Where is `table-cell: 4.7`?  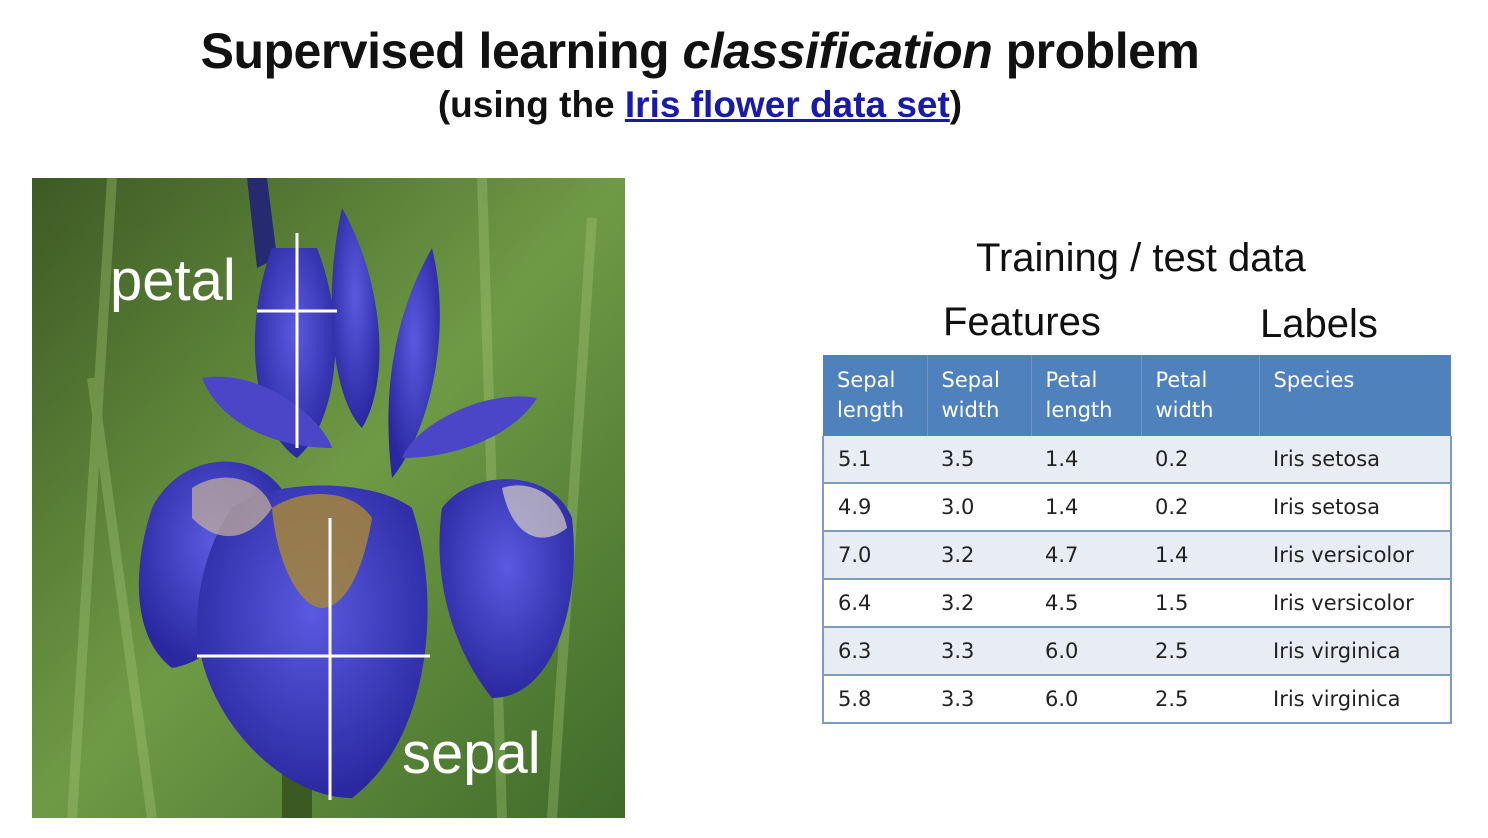 table-cell: 4.7 is located at coordinates (1086, 555).